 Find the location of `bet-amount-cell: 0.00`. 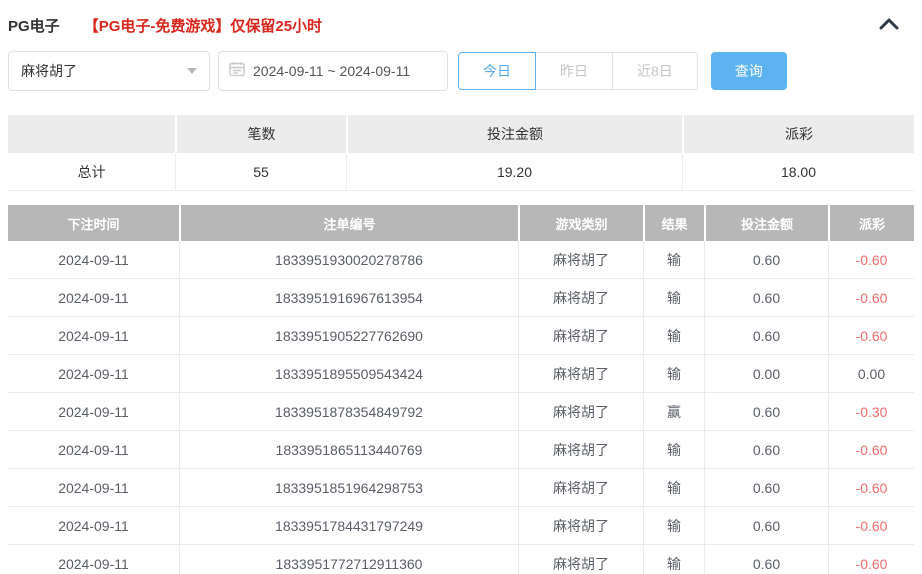

bet-amount-cell: 0.00 is located at coordinates (766, 374).